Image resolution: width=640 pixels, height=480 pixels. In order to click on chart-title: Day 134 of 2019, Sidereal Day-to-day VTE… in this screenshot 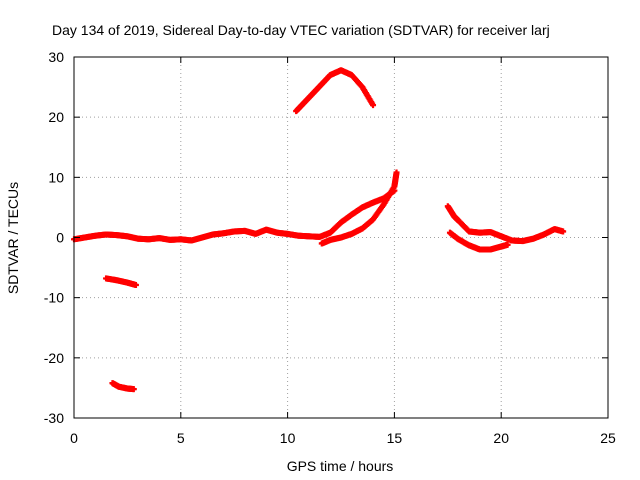, I will do `click(301, 30)`.